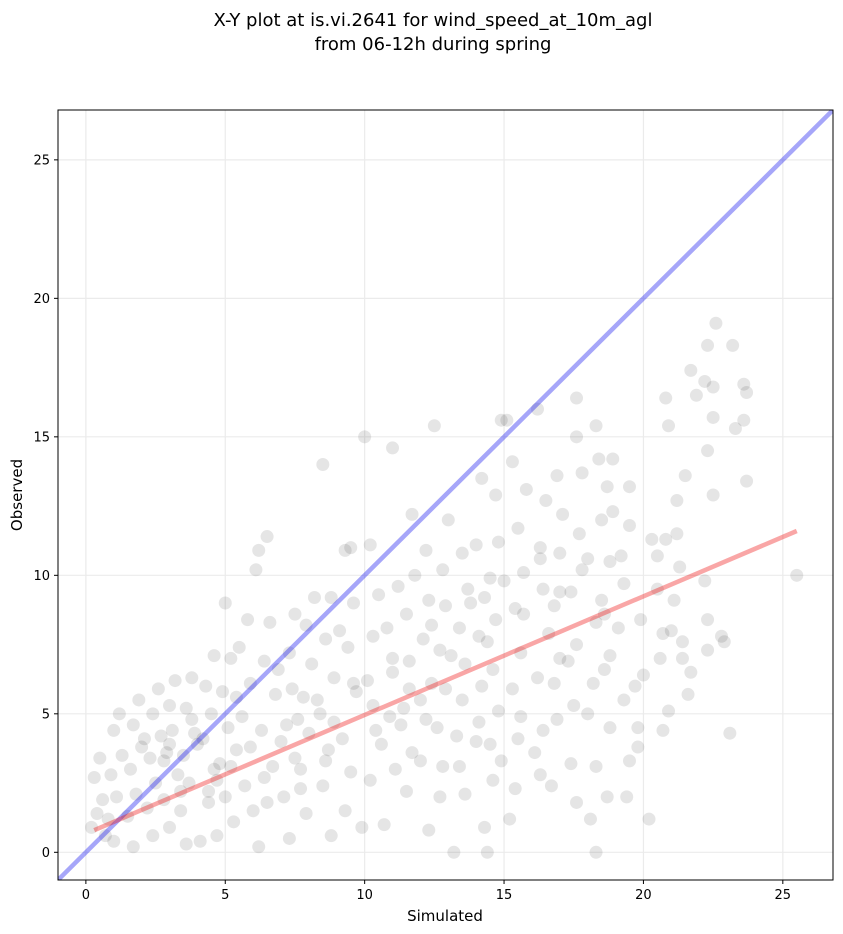 This screenshot has width=843, height=934. I want to click on x-tick-label: 5, so click(225, 895).